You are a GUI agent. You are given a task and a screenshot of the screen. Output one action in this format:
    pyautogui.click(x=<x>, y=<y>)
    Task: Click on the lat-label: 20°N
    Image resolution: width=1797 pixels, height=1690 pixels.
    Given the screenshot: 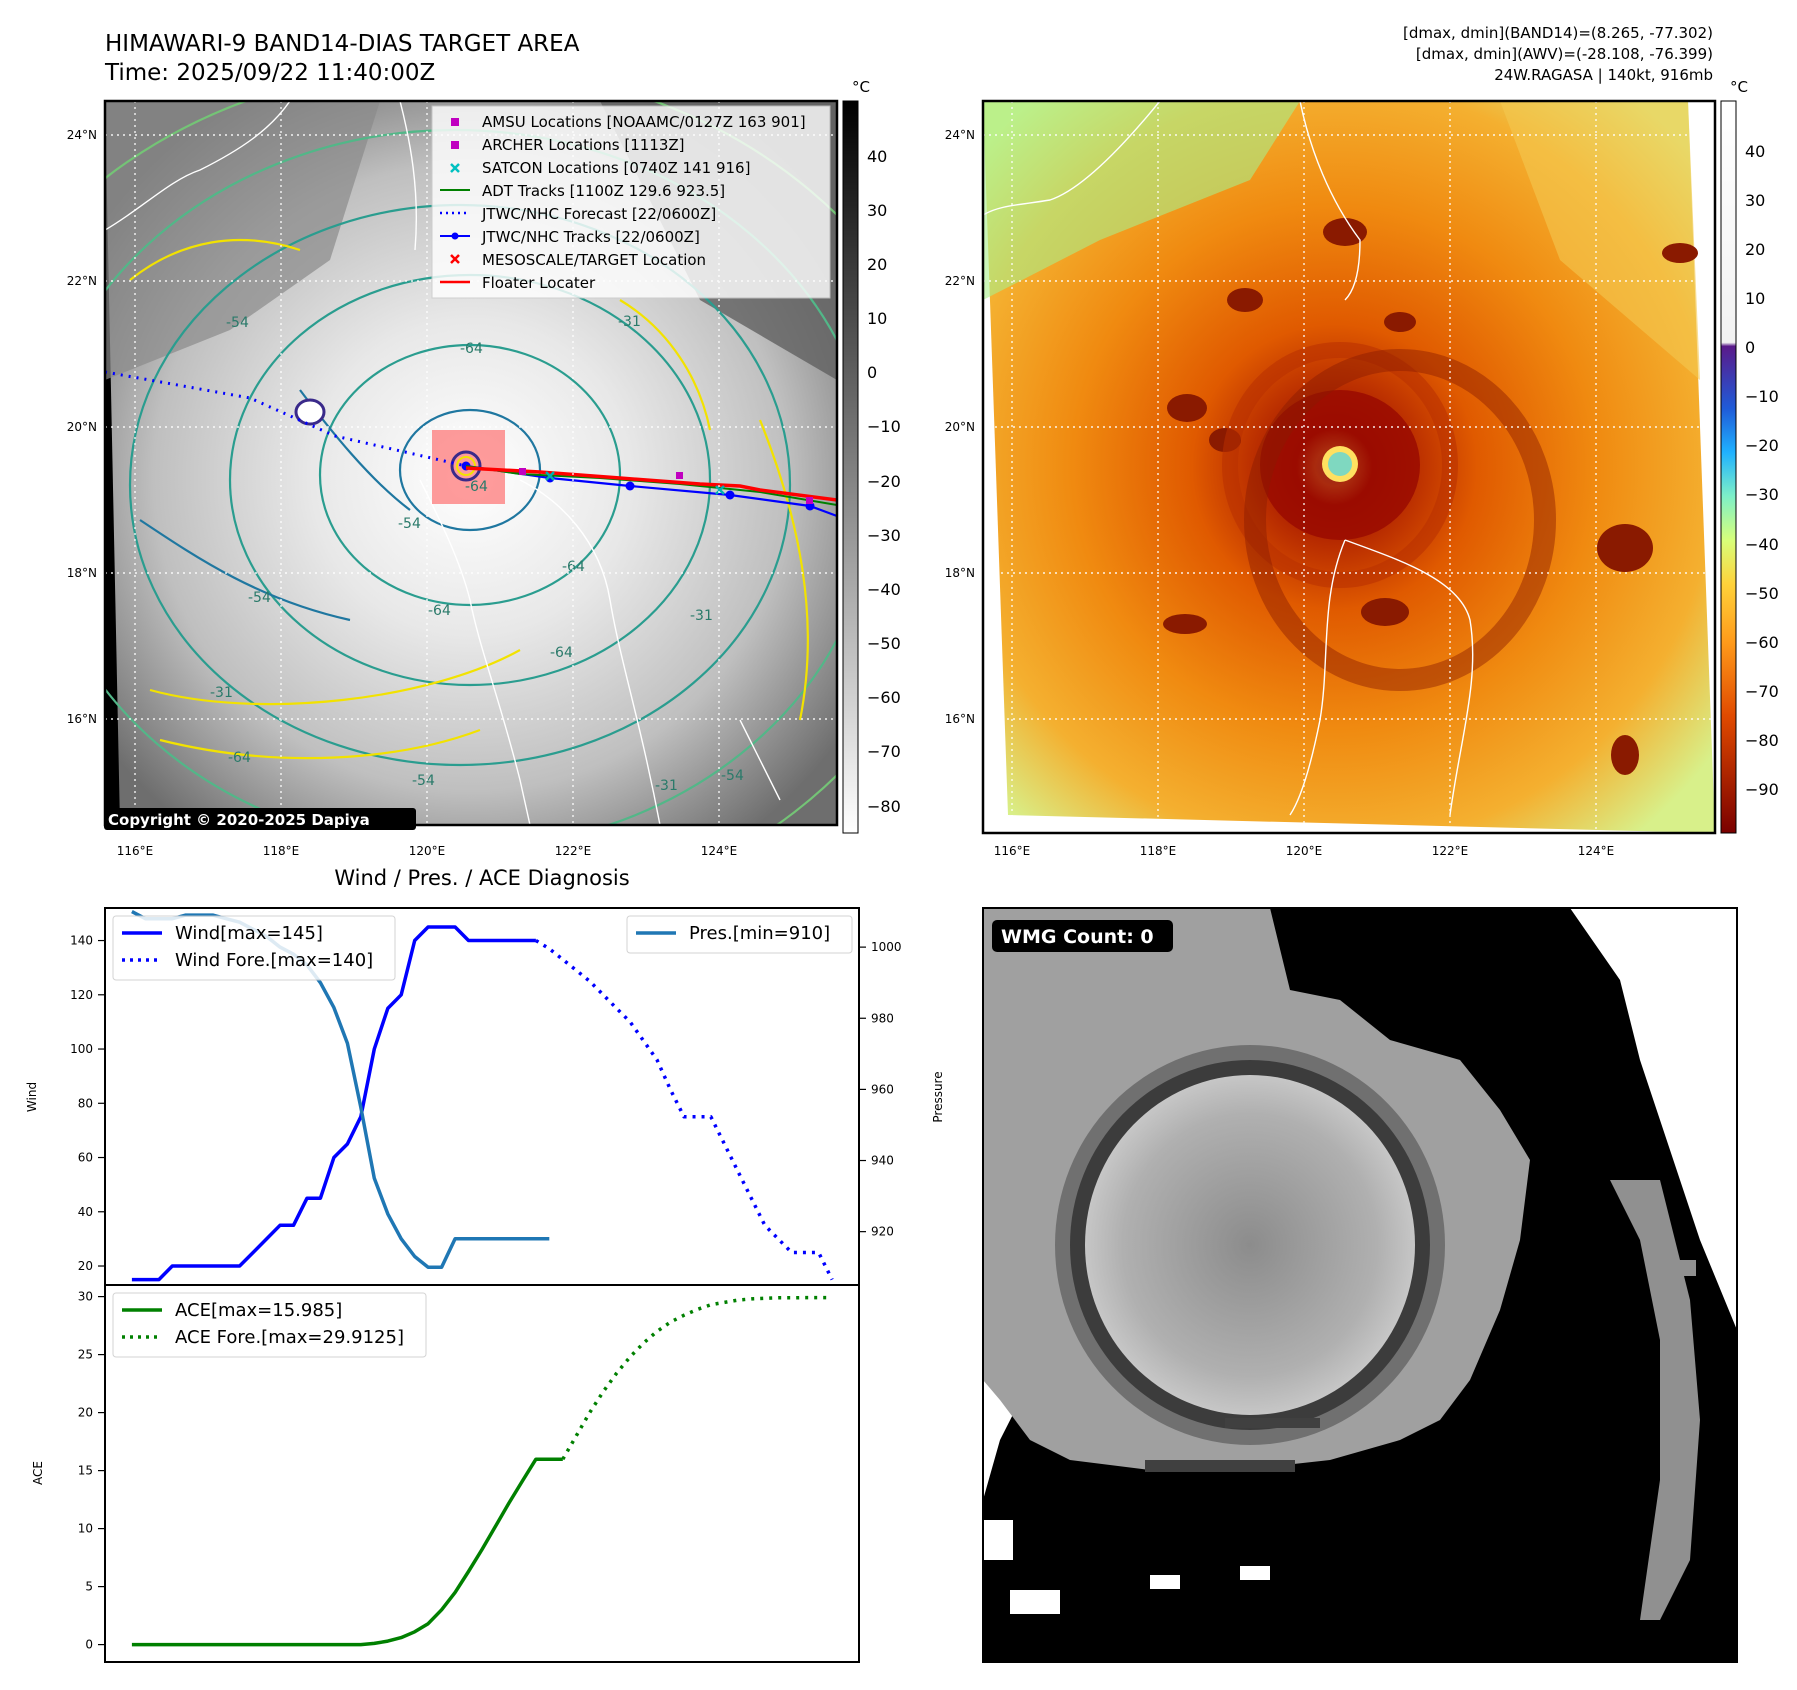 What is the action you would take?
    pyautogui.click(x=960, y=427)
    